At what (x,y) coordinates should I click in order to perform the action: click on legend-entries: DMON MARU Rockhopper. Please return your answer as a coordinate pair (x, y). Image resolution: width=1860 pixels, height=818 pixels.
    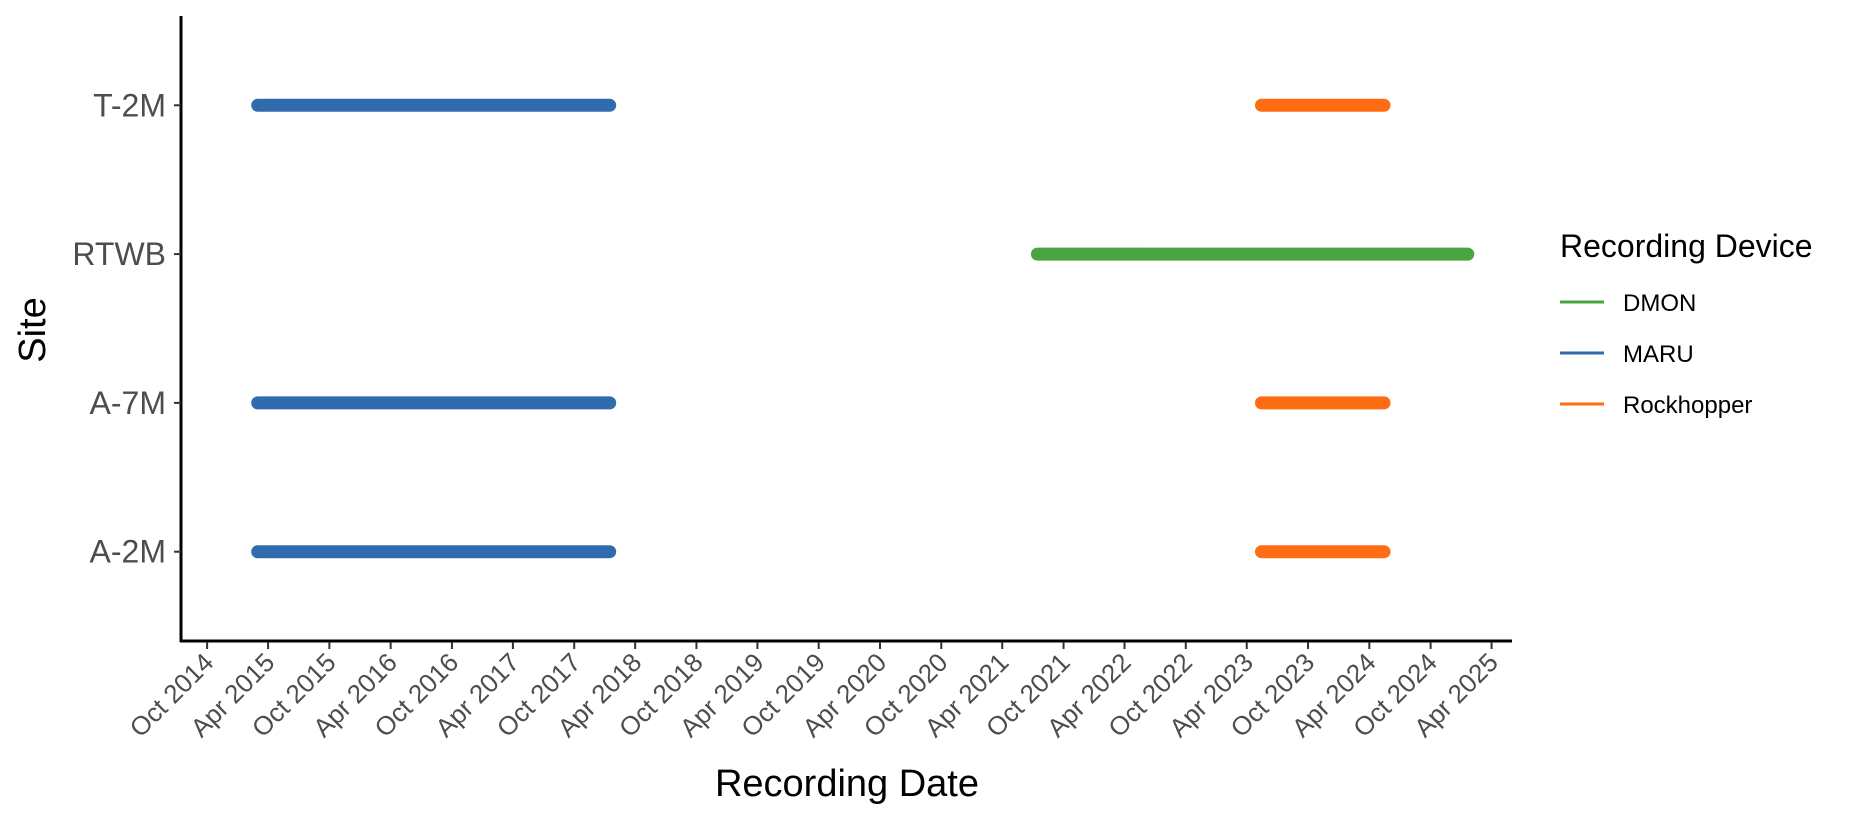
    Looking at the image, I should click on (1656, 354).